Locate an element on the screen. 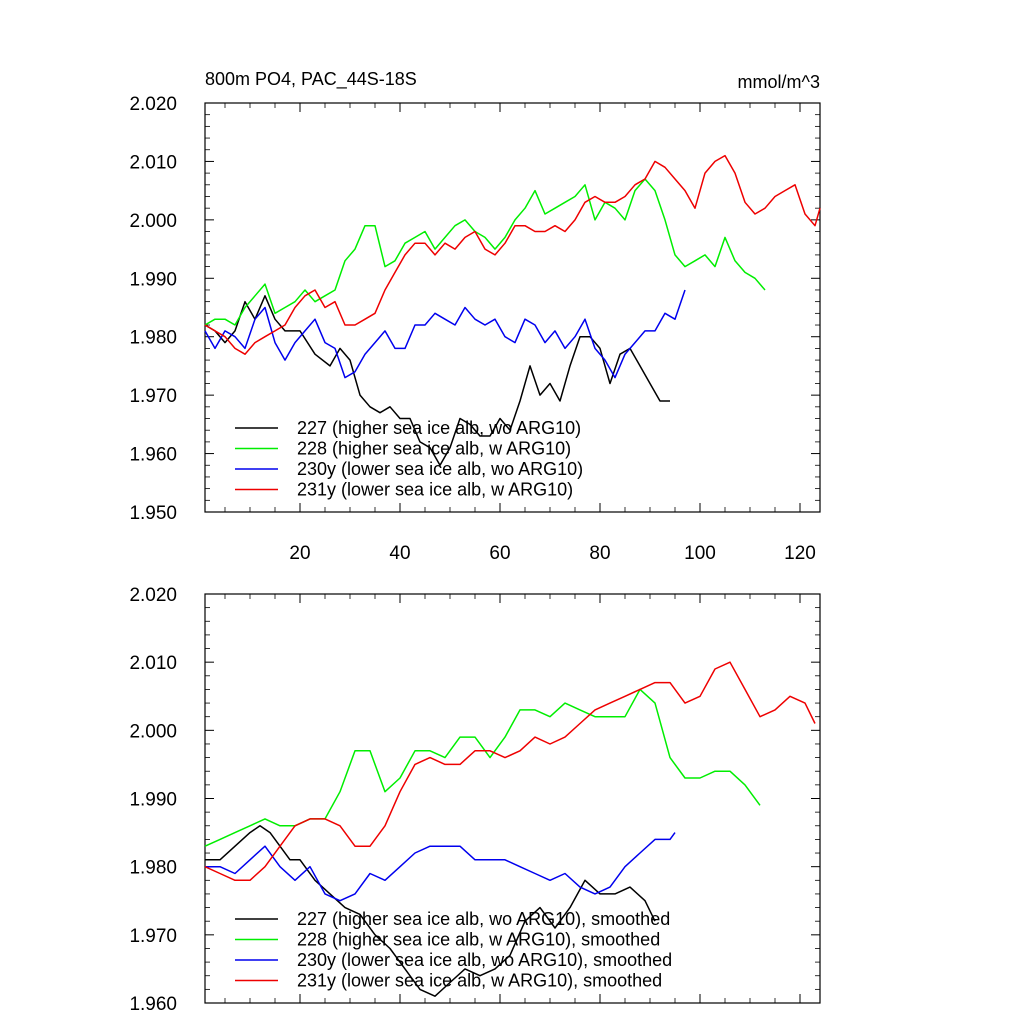 This screenshot has width=1024, height=1024. legend-label: 230y (lower sea ice alb, wo ARG10) is located at coordinates (440, 469).